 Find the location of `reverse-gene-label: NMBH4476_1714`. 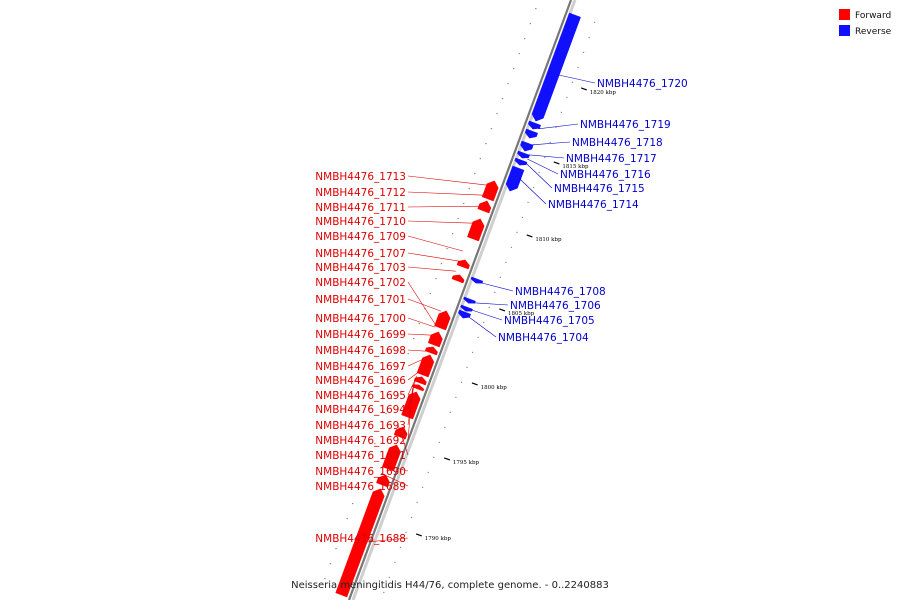

reverse-gene-label: NMBH4476_1714 is located at coordinates (593, 205).